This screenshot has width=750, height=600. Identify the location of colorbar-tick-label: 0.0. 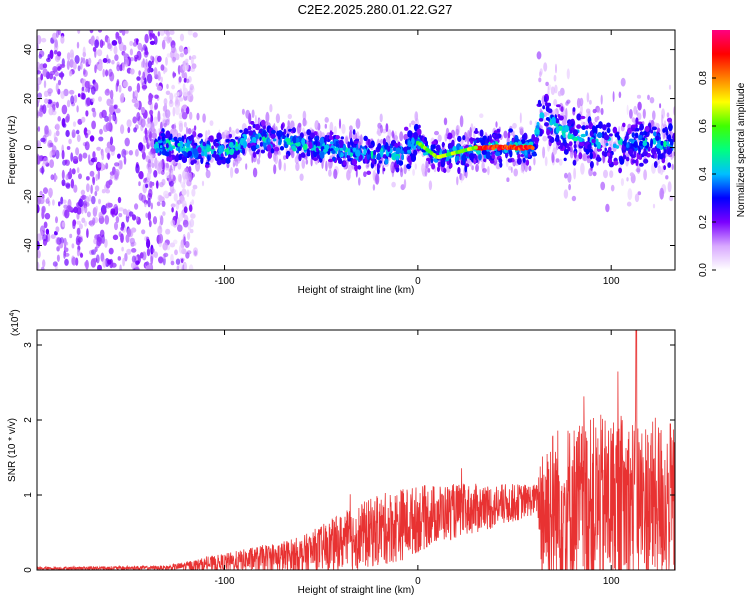
(703, 270).